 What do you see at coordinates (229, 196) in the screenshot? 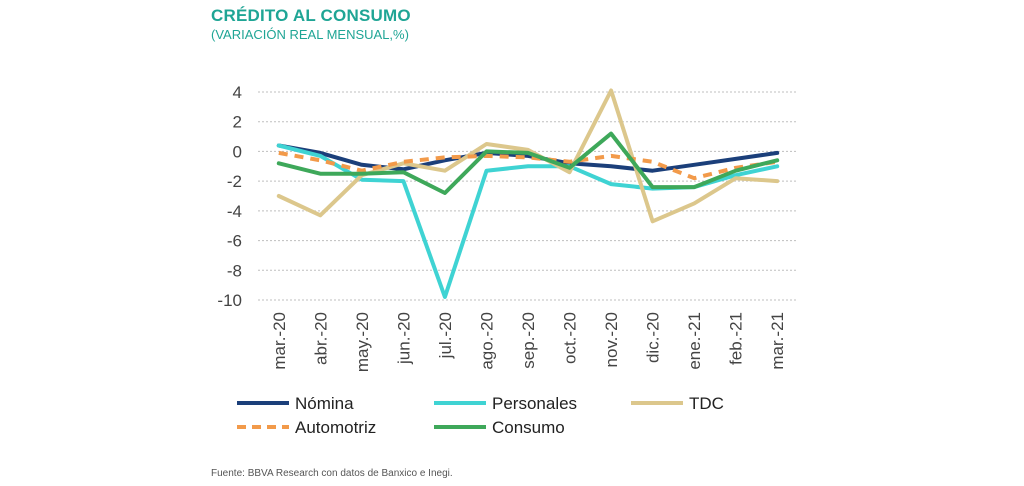
I see `y-axis-ticks: 4 2 0 -2 -4 -6 -8 -10` at bounding box center [229, 196].